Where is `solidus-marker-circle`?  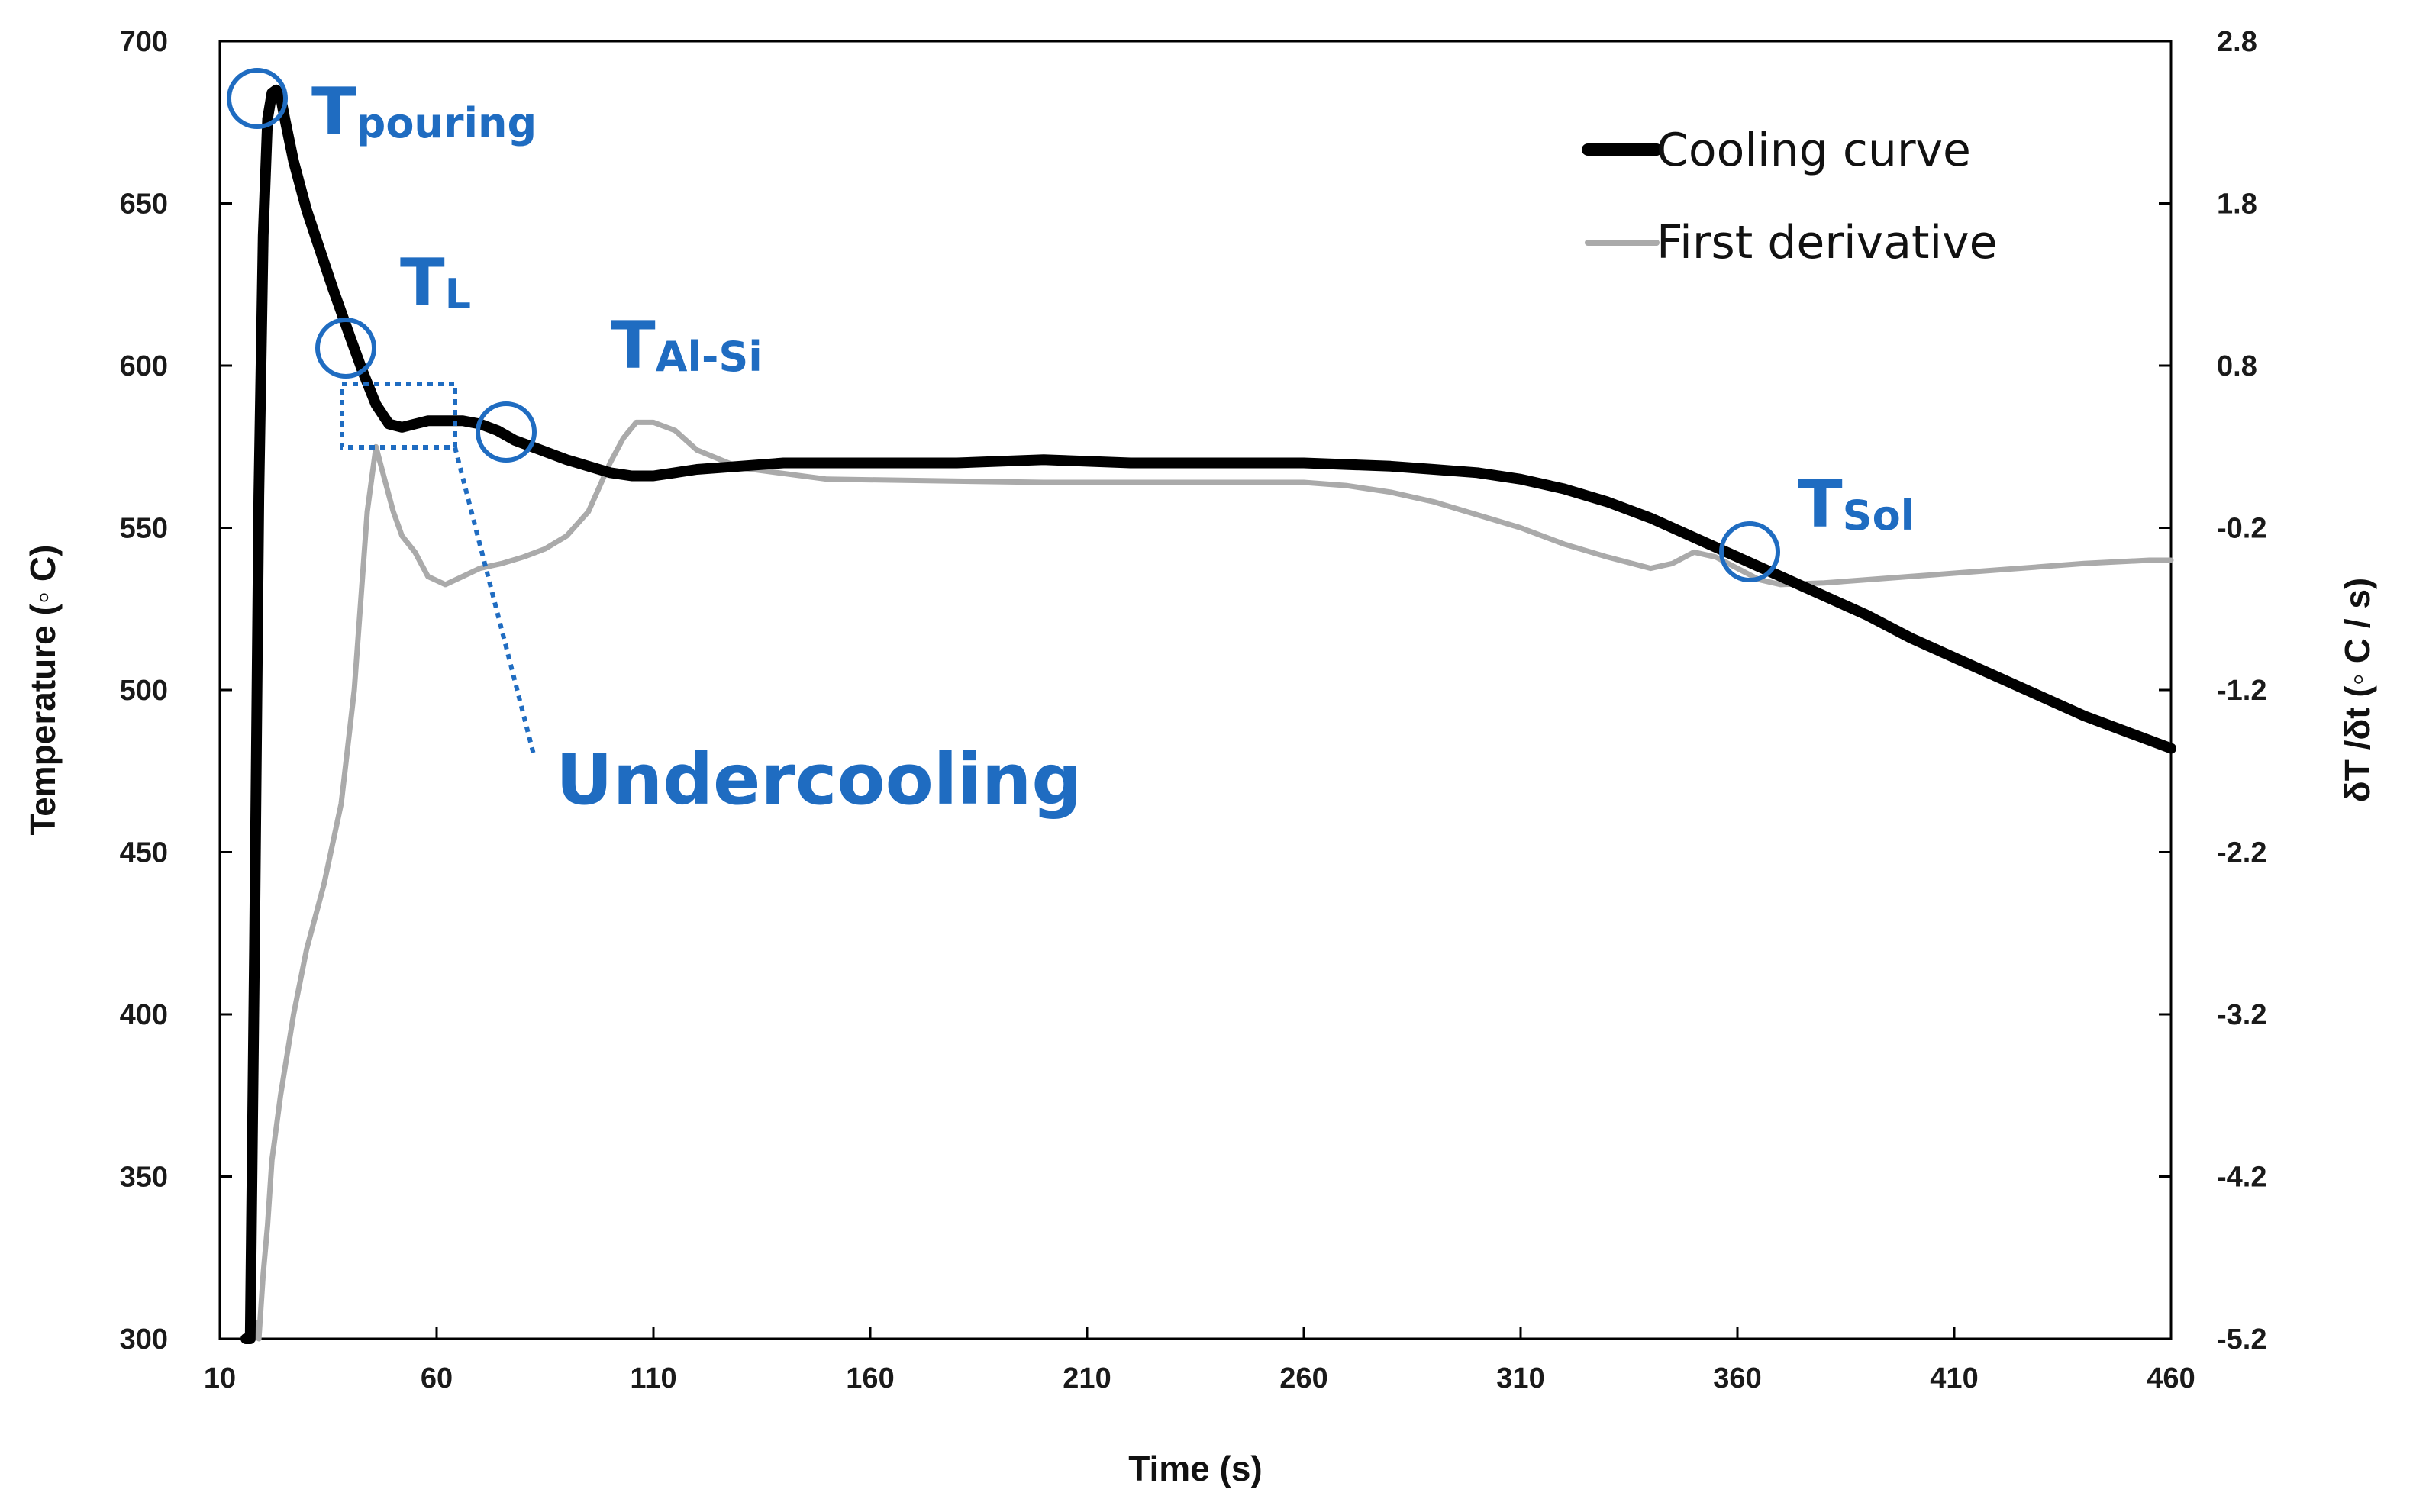 solidus-marker-circle is located at coordinates (1749, 551).